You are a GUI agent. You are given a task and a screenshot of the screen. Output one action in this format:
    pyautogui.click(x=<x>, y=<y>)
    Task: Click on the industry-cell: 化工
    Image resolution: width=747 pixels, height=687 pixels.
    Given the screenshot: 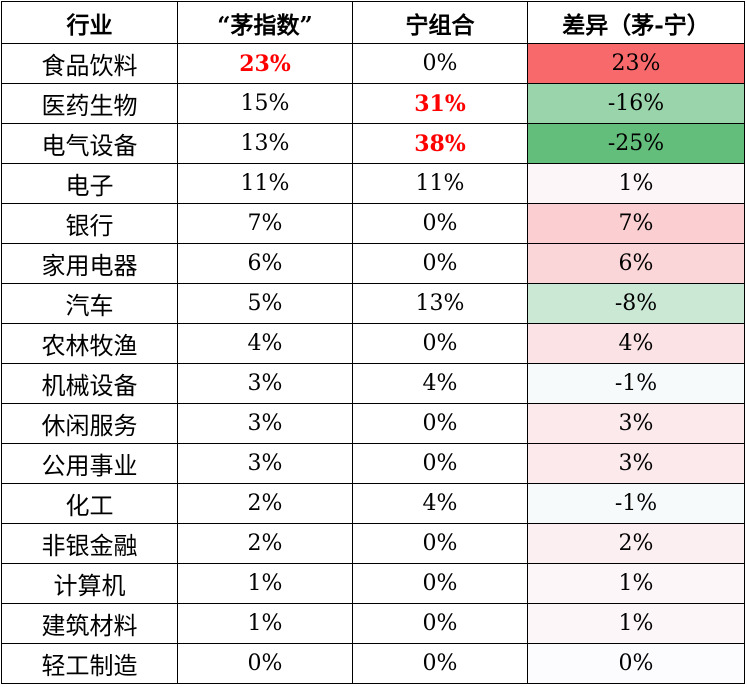 What is the action you would take?
    pyautogui.click(x=89, y=503)
    